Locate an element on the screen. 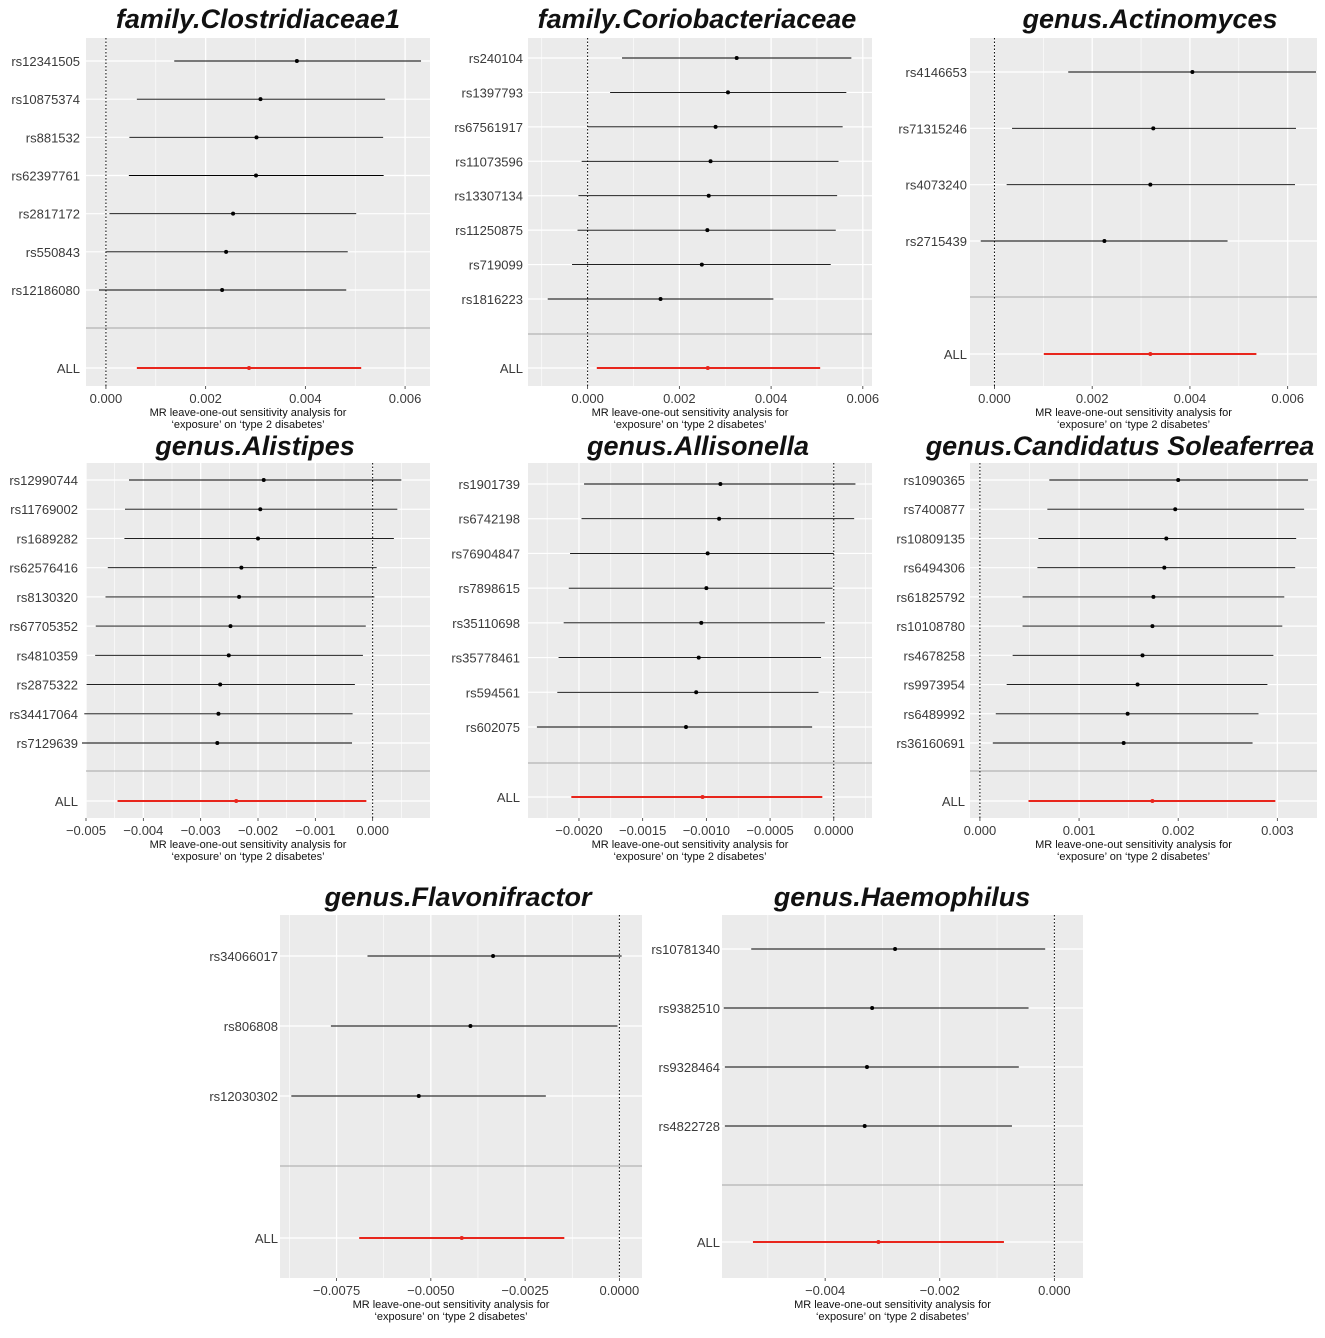  snp-label: rs9973954 is located at coordinates (934, 685).